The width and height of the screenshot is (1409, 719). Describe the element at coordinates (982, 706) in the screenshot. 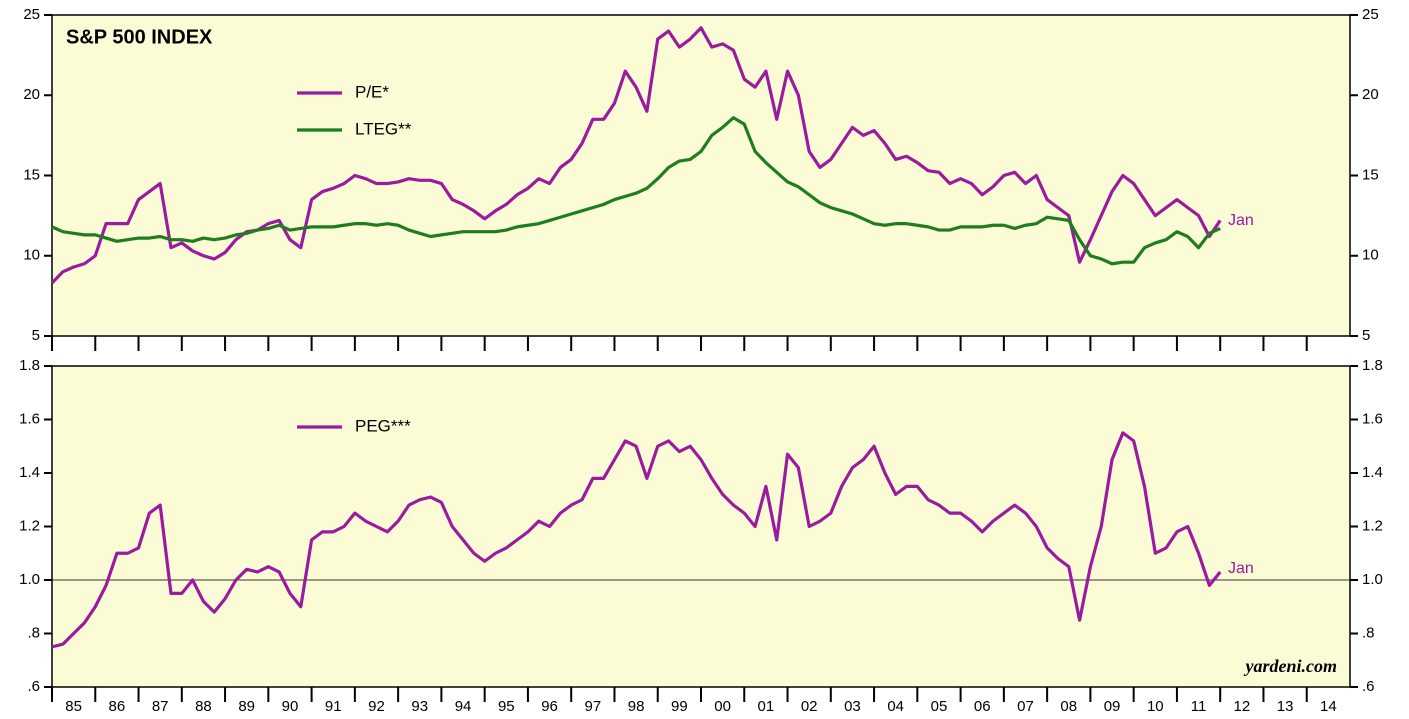

I see `x-tick-label: 06` at that location.